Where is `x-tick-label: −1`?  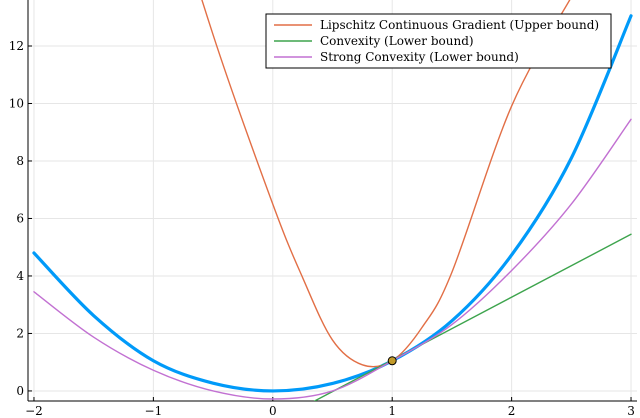
x-tick-label: −1 is located at coordinates (154, 411).